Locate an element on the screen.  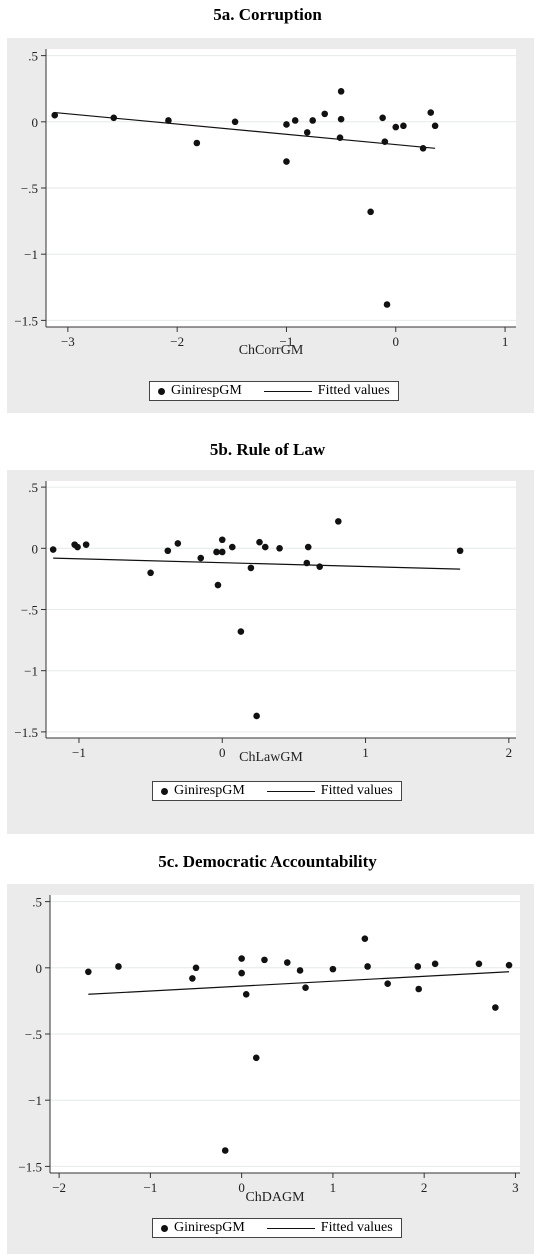
chart-title-a: 5a. Corruption is located at coordinates (267, 14).